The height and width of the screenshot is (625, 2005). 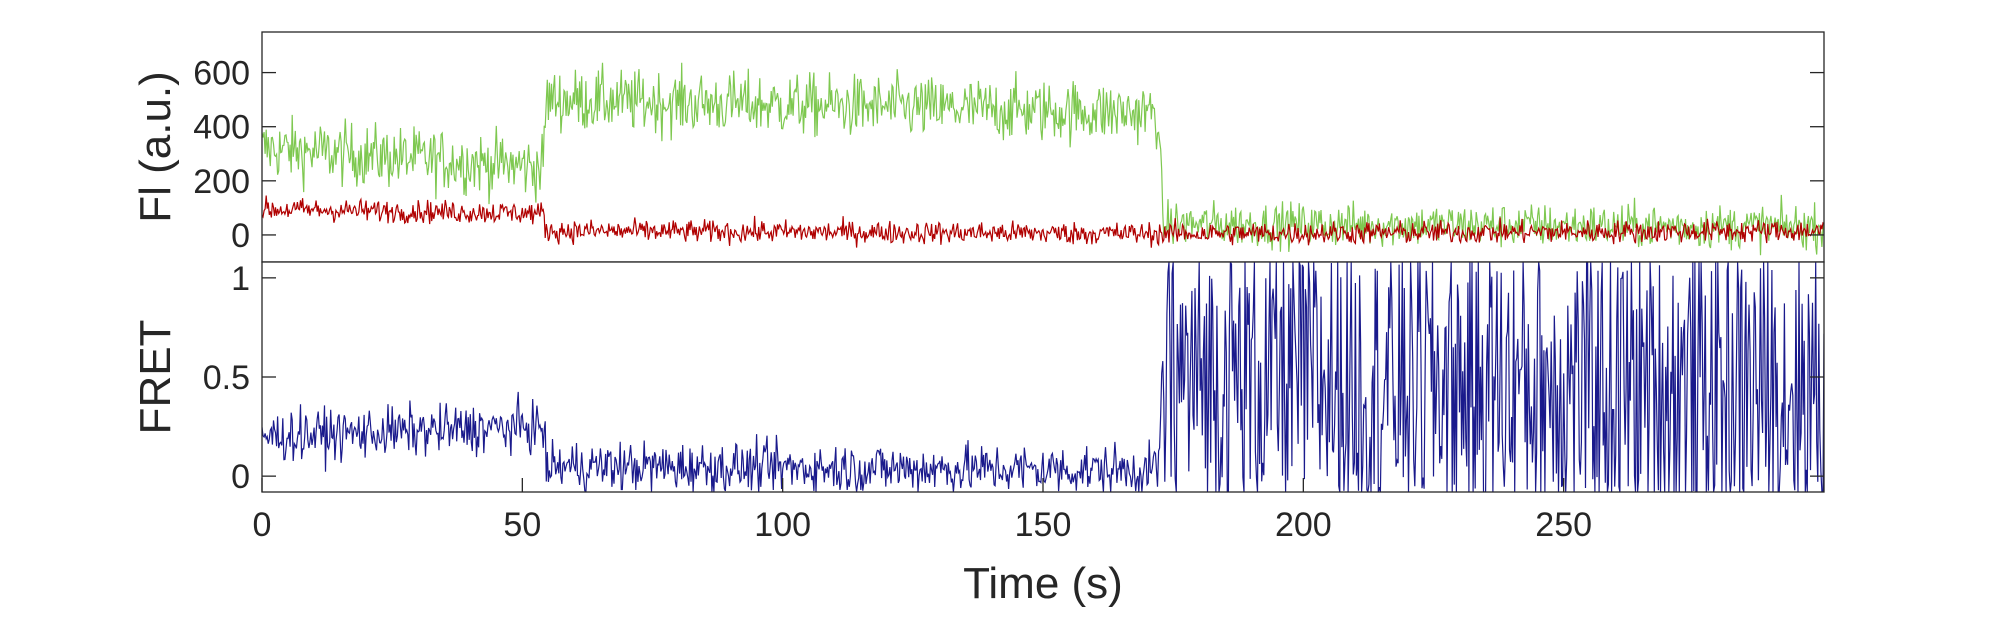 What do you see at coordinates (155, 377) in the screenshot?
I see `fret-y-axis-label: FRET` at bounding box center [155, 377].